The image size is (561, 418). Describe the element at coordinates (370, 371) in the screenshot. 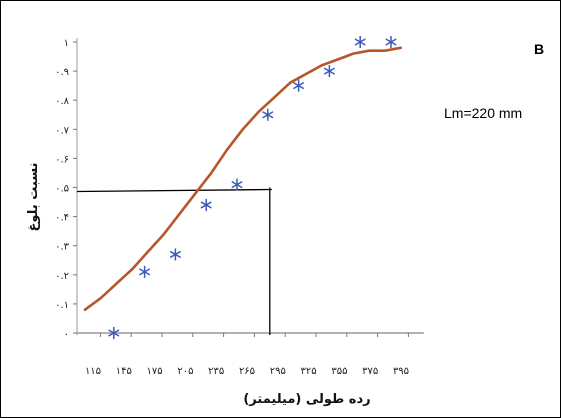

I see `x-tick-label: ۳۷۵` at that location.